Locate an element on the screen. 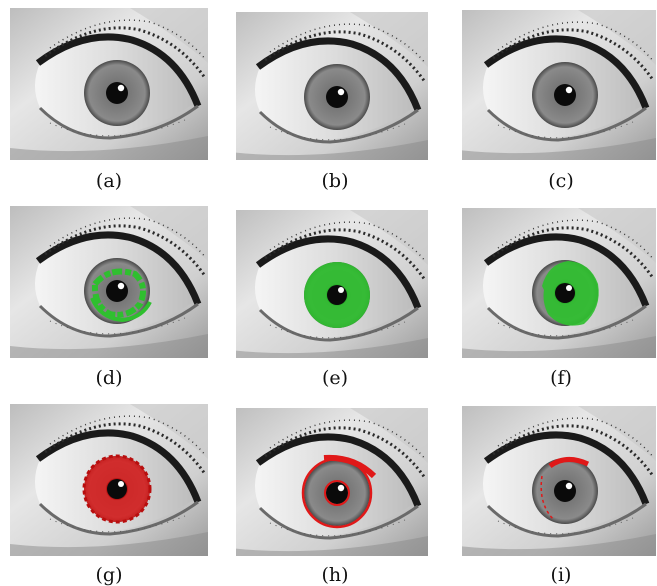 Image resolution: width=657 pixels, height=586 pixels. caption-f: (f) is located at coordinates (561, 378).